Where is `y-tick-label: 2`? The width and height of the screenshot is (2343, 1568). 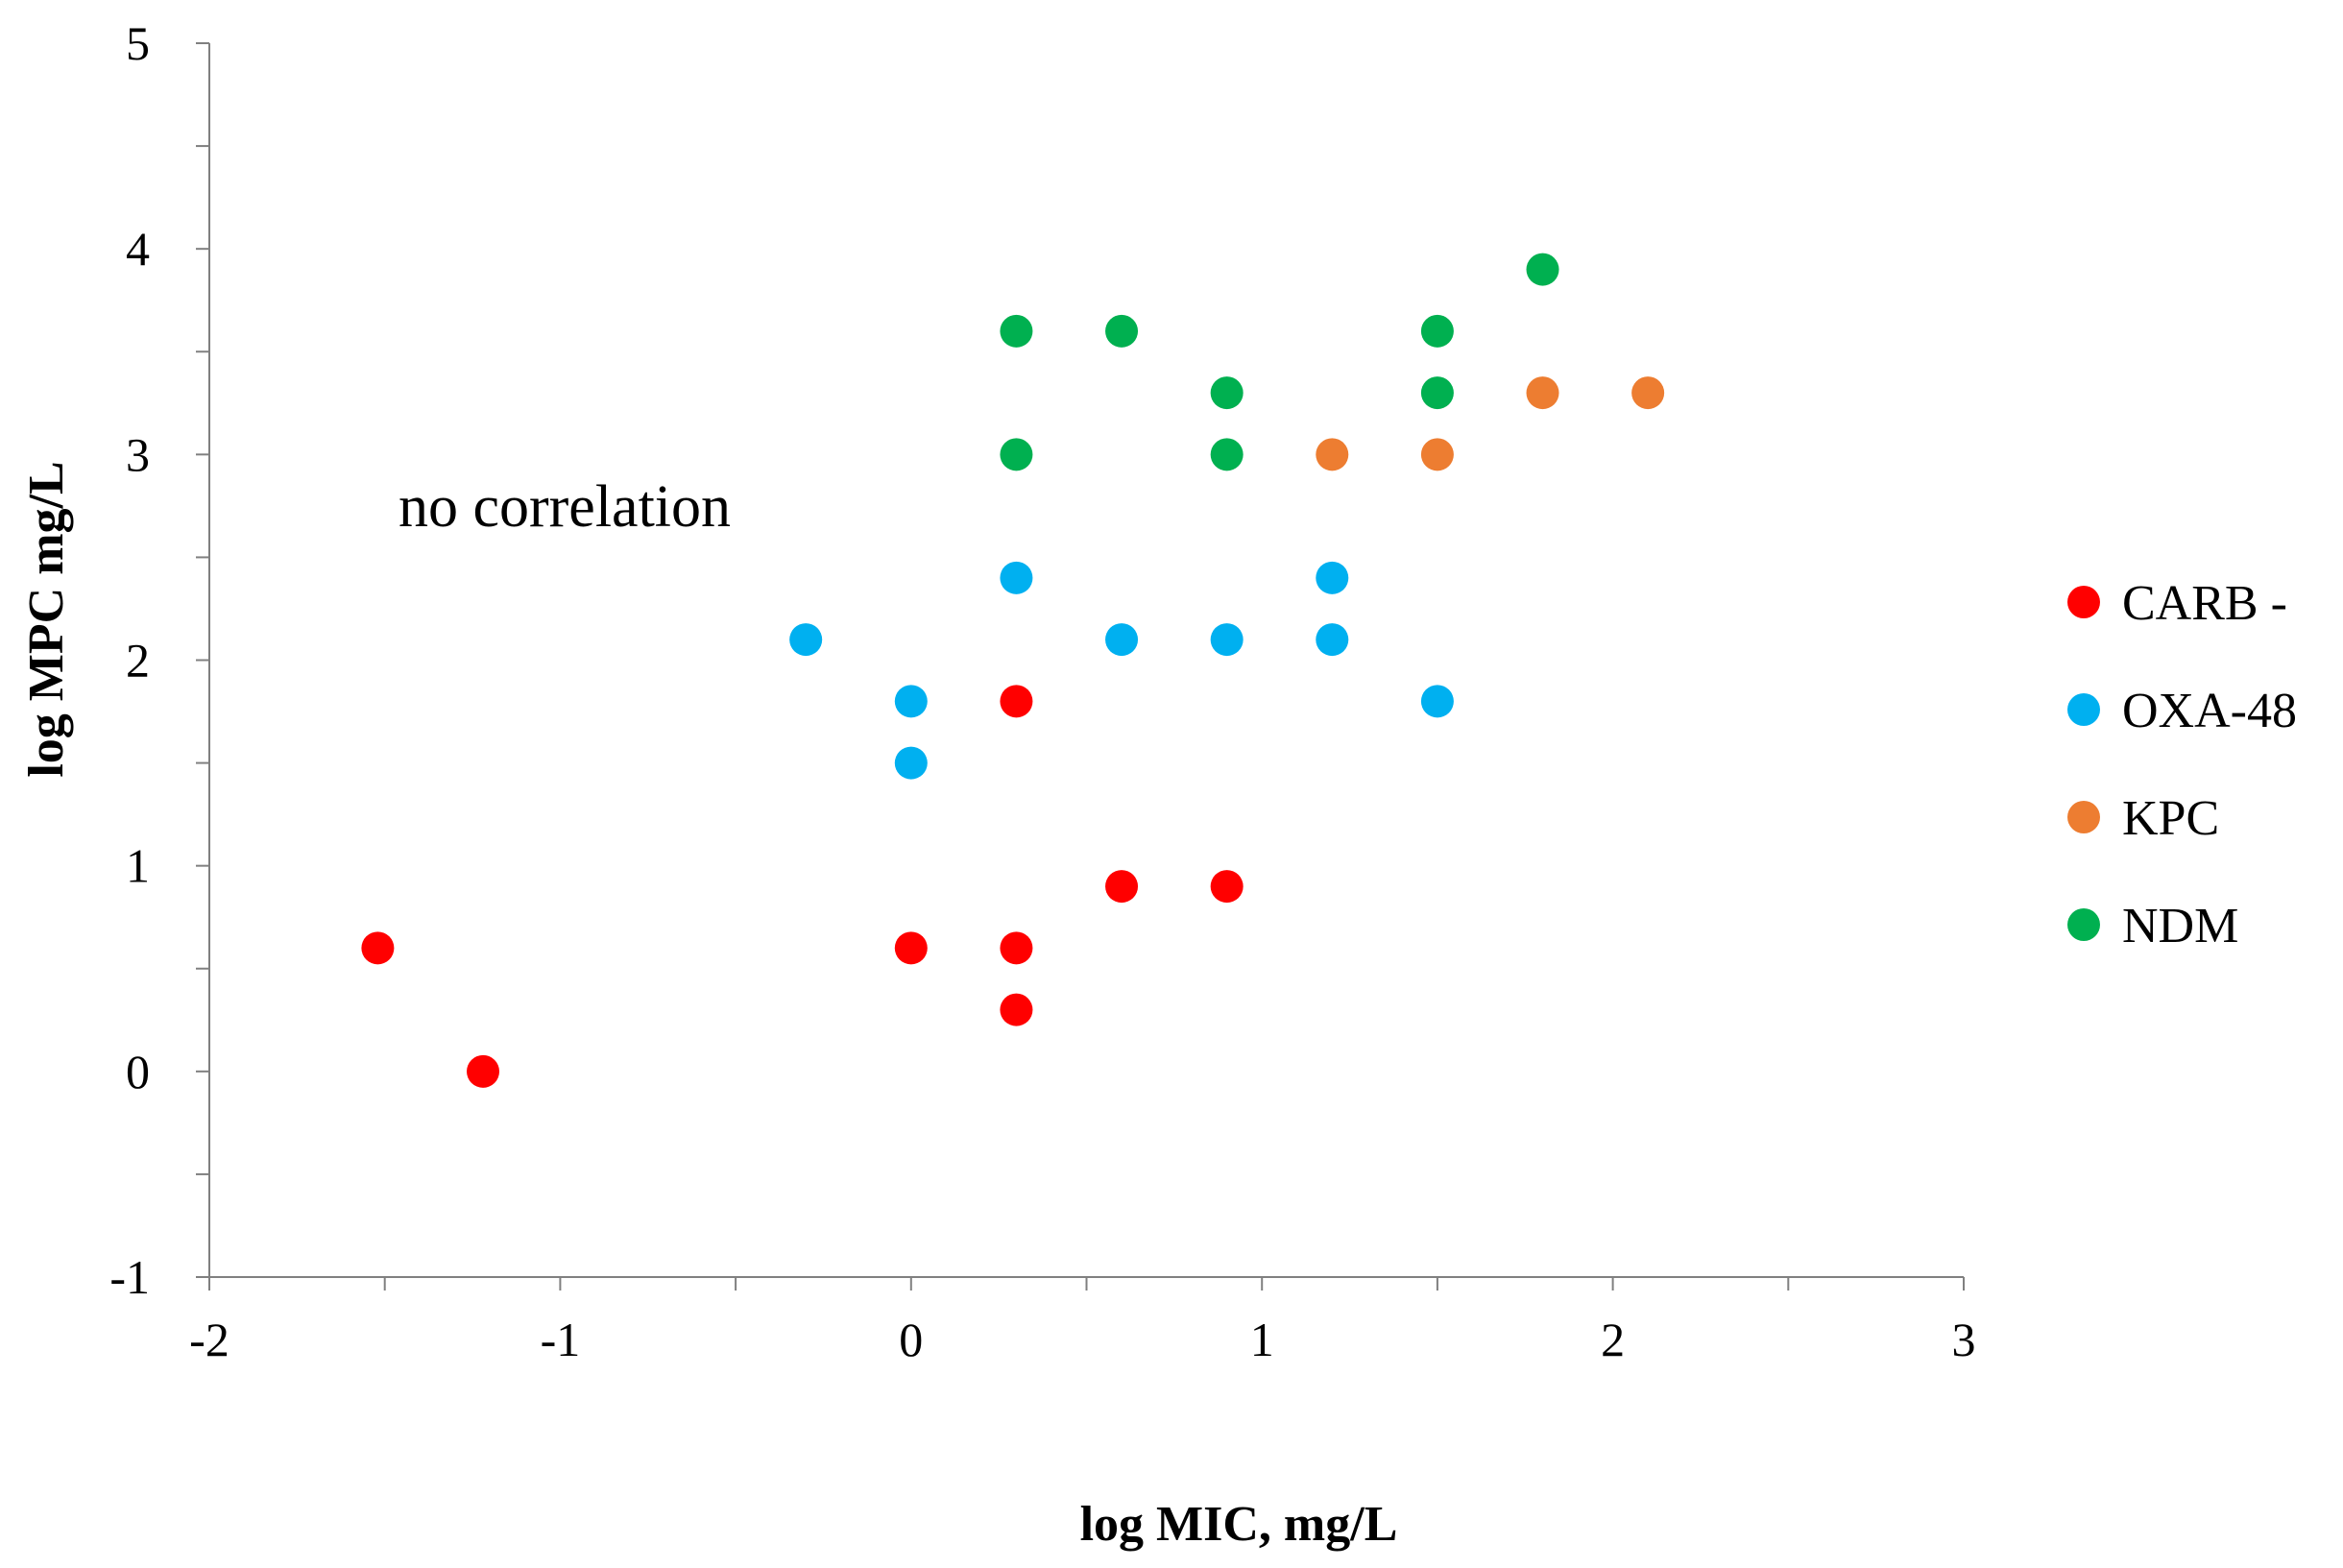
y-tick-label: 2 is located at coordinates (138, 661).